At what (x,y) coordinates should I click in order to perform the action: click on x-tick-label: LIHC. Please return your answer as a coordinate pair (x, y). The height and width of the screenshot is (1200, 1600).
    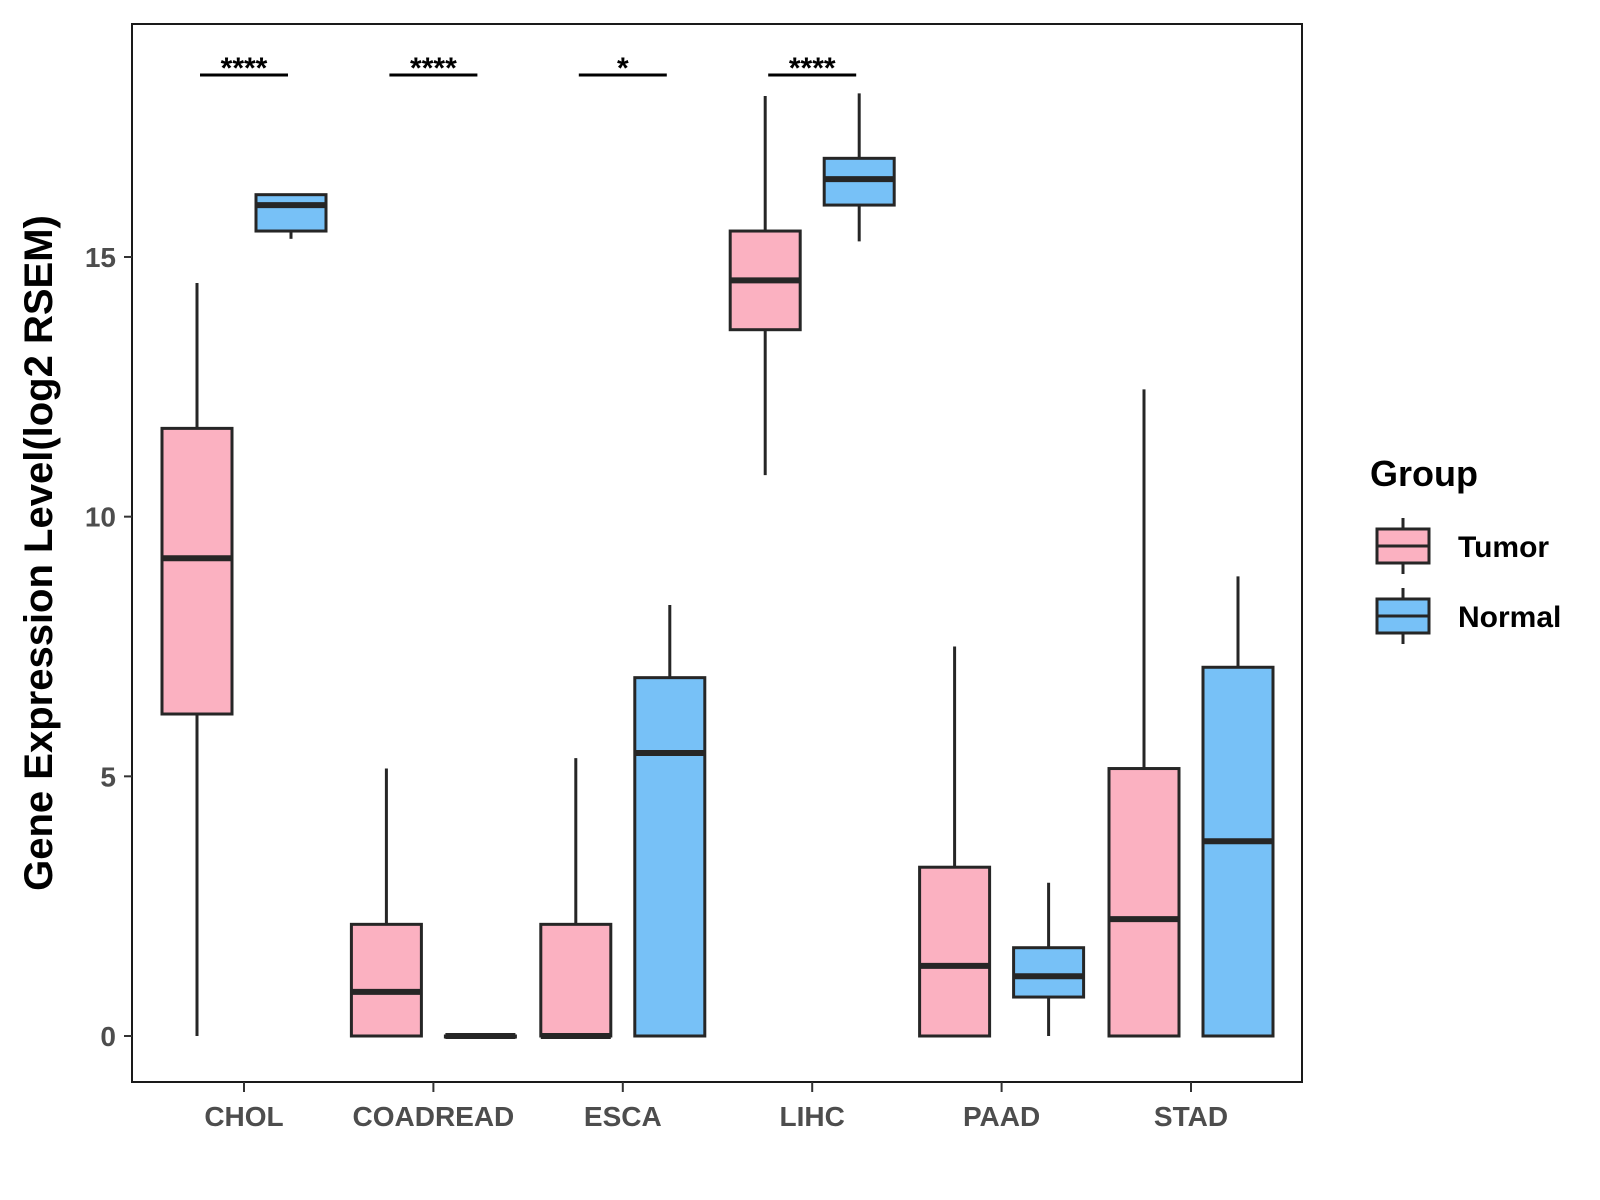
    Looking at the image, I should click on (812, 1116).